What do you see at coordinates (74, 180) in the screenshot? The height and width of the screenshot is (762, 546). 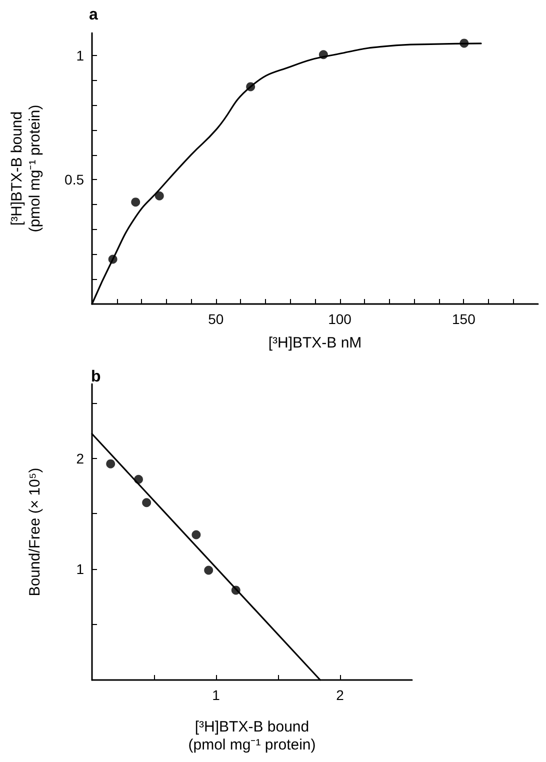 I see `y-tick-label: 0.5` at bounding box center [74, 180].